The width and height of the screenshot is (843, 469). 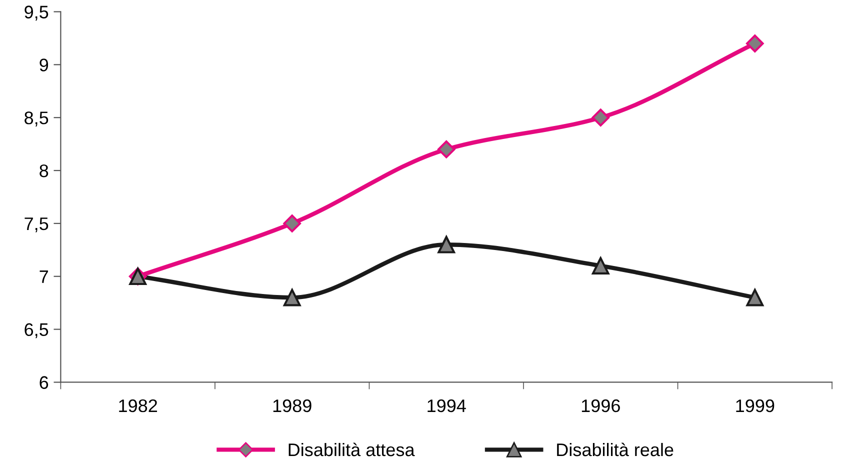 What do you see at coordinates (44, 65) in the screenshot?
I see `y-tick-label: 9` at bounding box center [44, 65].